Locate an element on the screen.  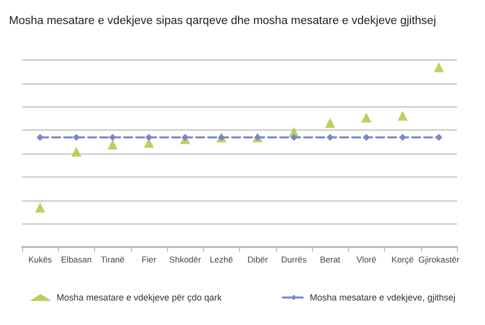
x-tick-label: Shkodër is located at coordinates (185, 259).